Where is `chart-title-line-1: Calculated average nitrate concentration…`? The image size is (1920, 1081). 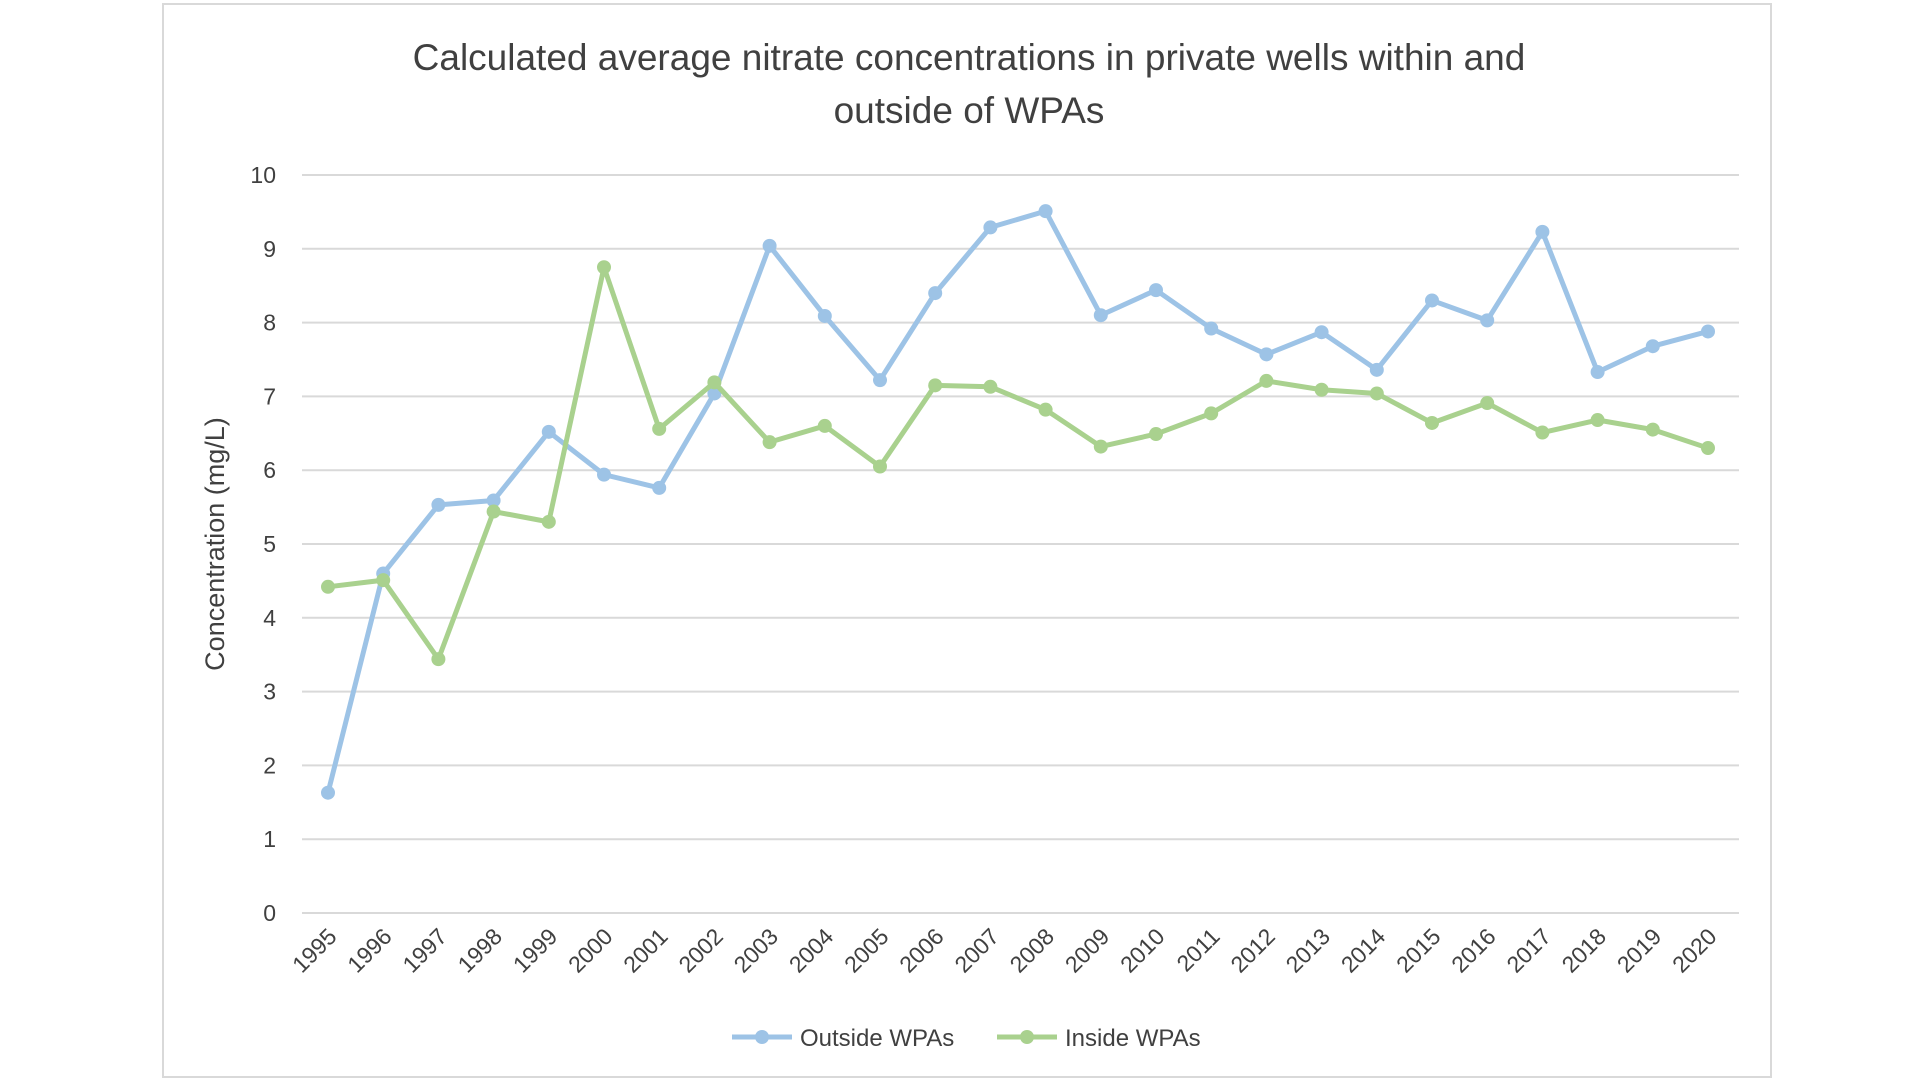 chart-title-line-1: Calculated average nitrate concentration… is located at coordinates (969, 57).